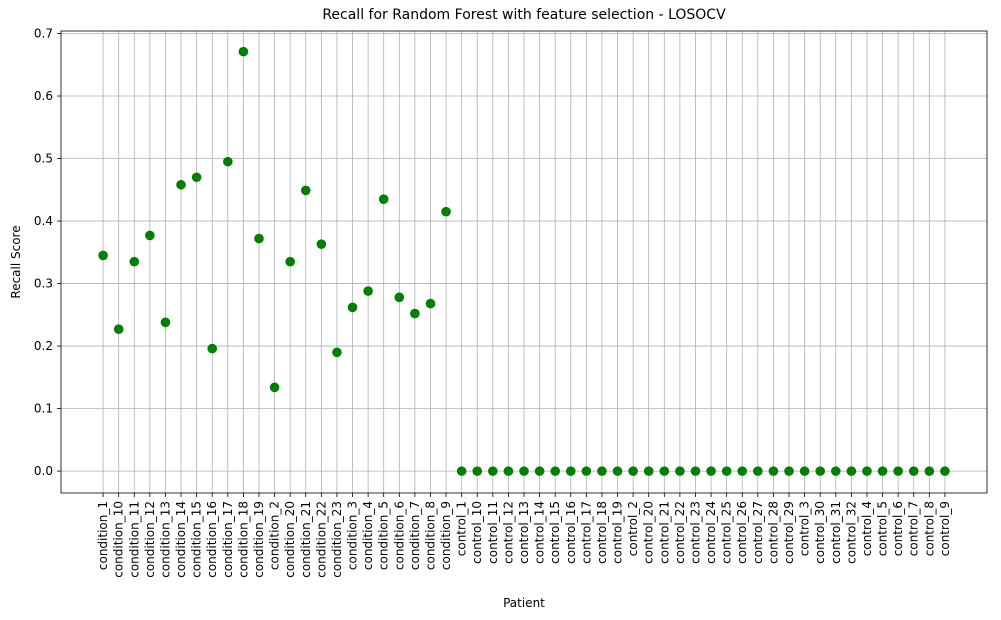 The image size is (1001, 620). What do you see at coordinates (945, 528) in the screenshot?
I see `x-tick-label: control_9` at bounding box center [945, 528].